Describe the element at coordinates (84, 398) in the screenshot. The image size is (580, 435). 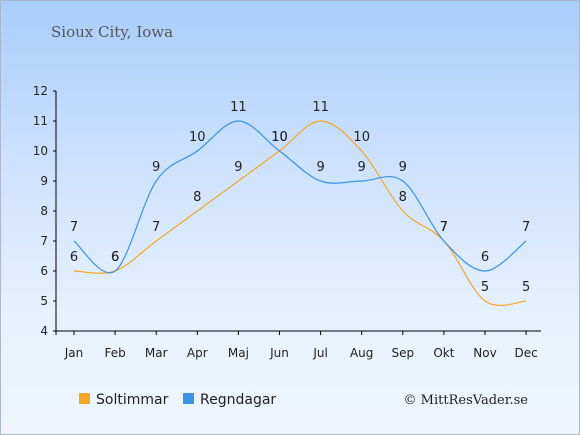
I see `legend-swatch-soltimmar` at that location.